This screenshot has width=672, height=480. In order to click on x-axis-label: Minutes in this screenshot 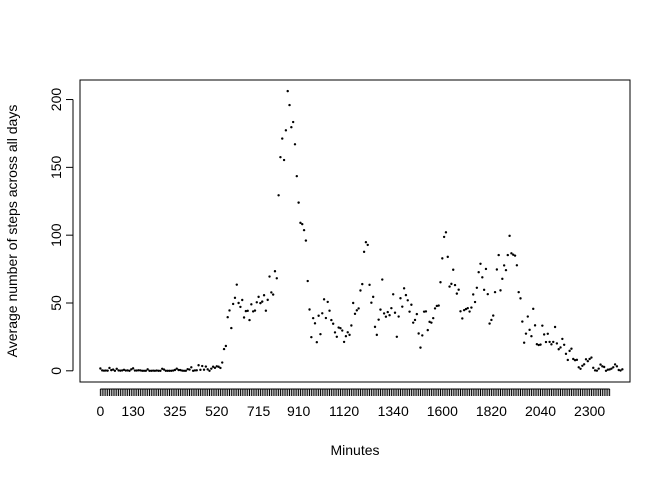, I will do `click(354, 450)`.